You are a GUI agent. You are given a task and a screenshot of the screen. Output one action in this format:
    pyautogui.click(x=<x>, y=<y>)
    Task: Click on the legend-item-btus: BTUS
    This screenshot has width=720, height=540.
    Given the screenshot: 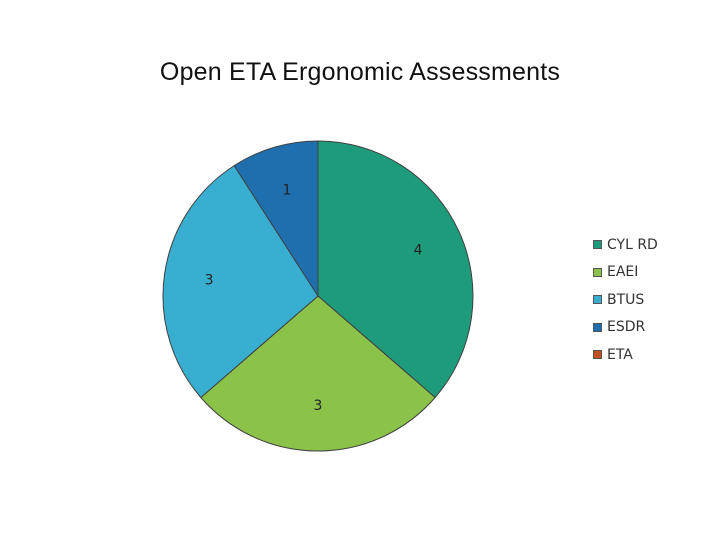 What is the action you would take?
    pyautogui.click(x=625, y=300)
    